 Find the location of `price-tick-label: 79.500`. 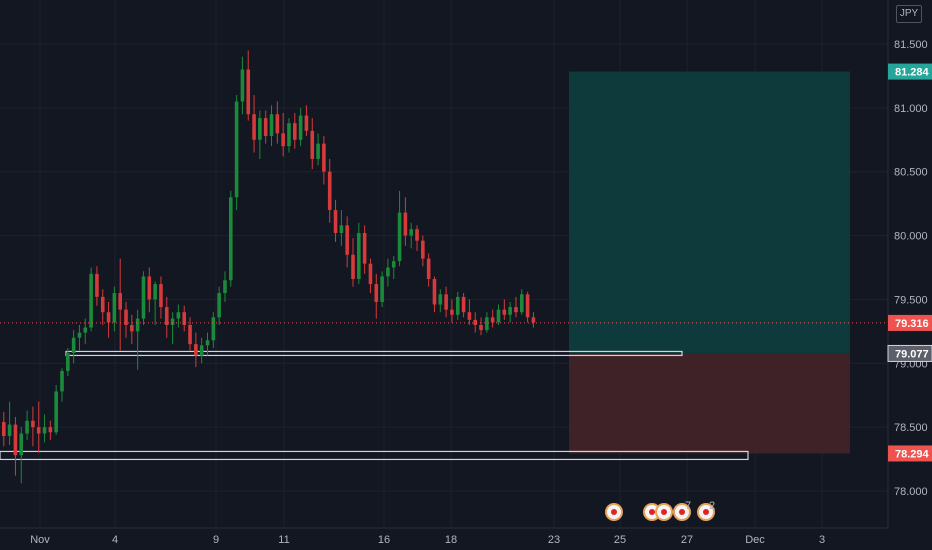

price-tick-label: 79.500 is located at coordinates (911, 300).